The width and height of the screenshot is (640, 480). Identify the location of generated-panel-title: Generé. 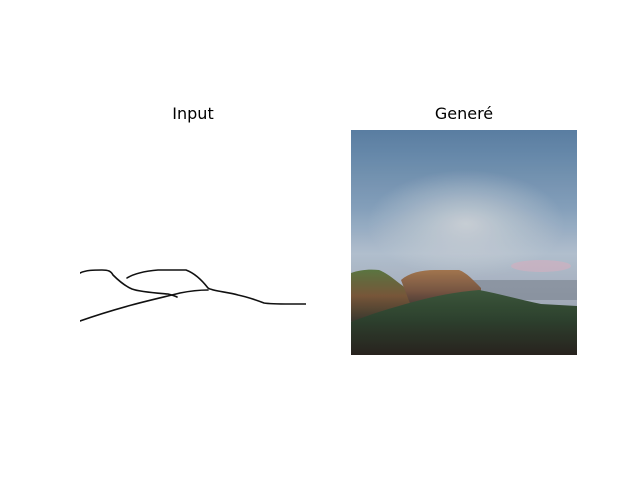
(464, 113).